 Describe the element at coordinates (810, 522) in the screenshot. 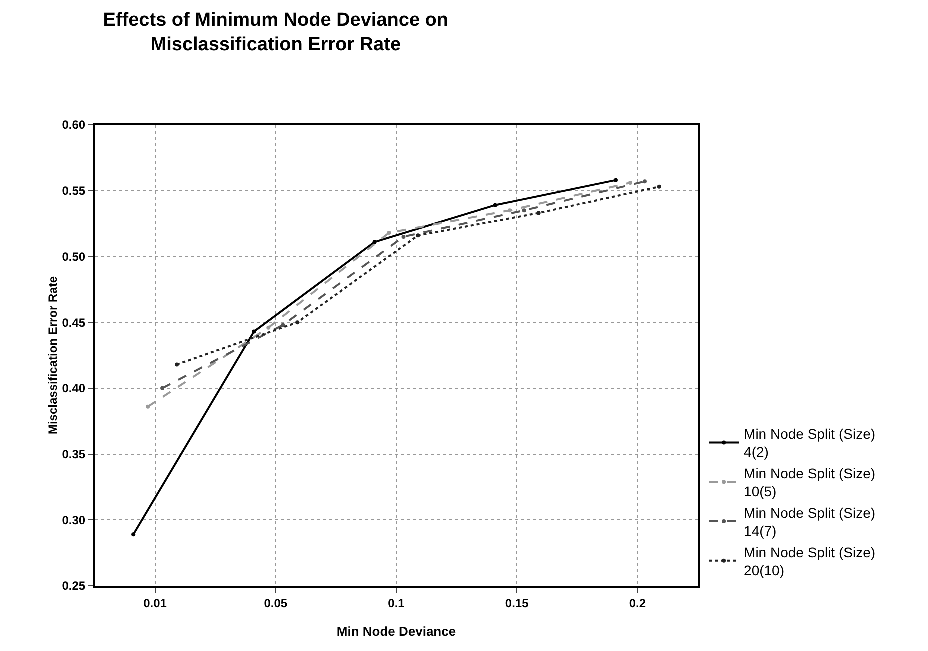

I see `legend-label: Min Node Split (Size) 14(7)` at that location.